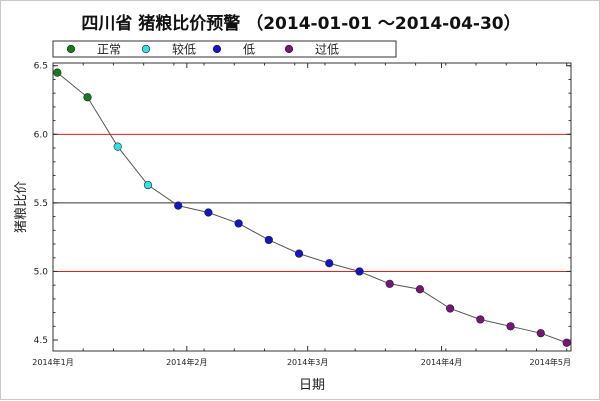 The height and width of the screenshot is (401, 600). What do you see at coordinates (441, 362) in the screenshot?
I see `x-tick-label: 2014年4月` at bounding box center [441, 362].